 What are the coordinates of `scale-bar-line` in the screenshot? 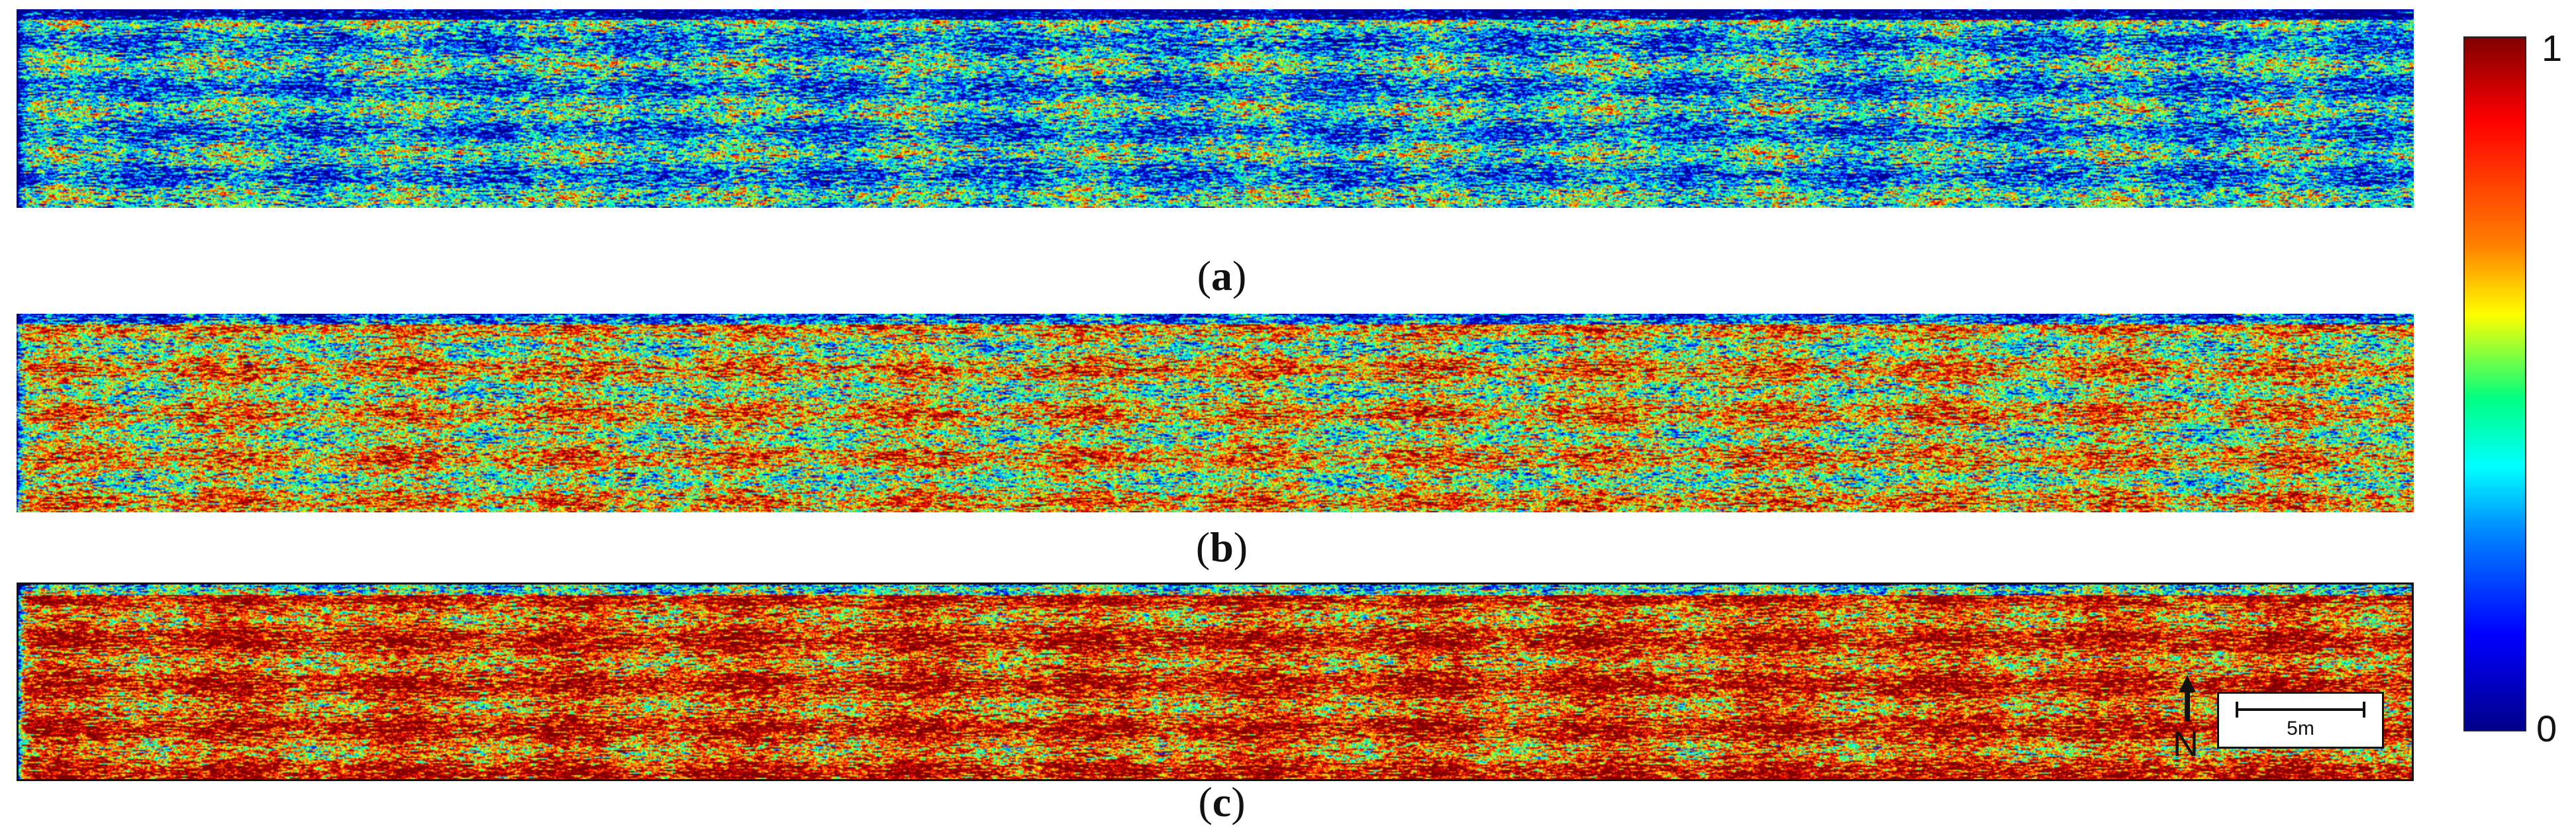 It's located at (2300, 709).